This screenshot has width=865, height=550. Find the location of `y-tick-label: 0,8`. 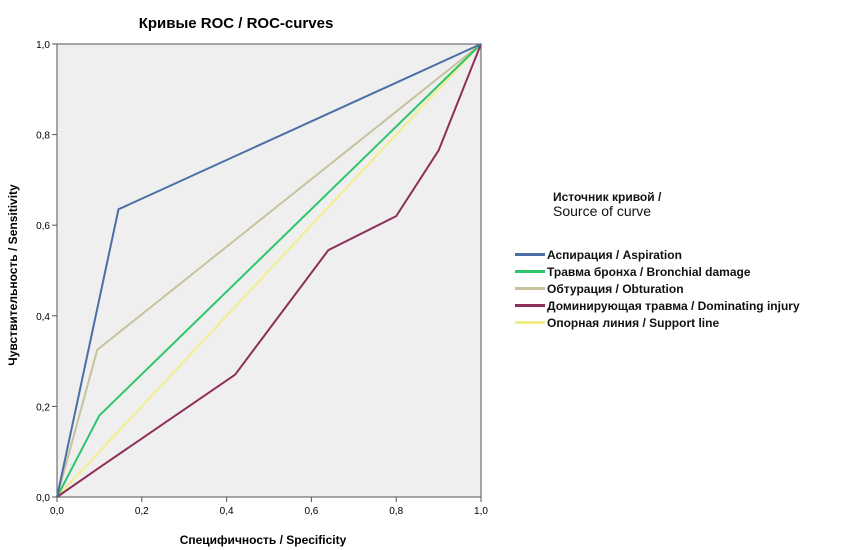

y-tick-label: 0,8 is located at coordinates (43, 136).